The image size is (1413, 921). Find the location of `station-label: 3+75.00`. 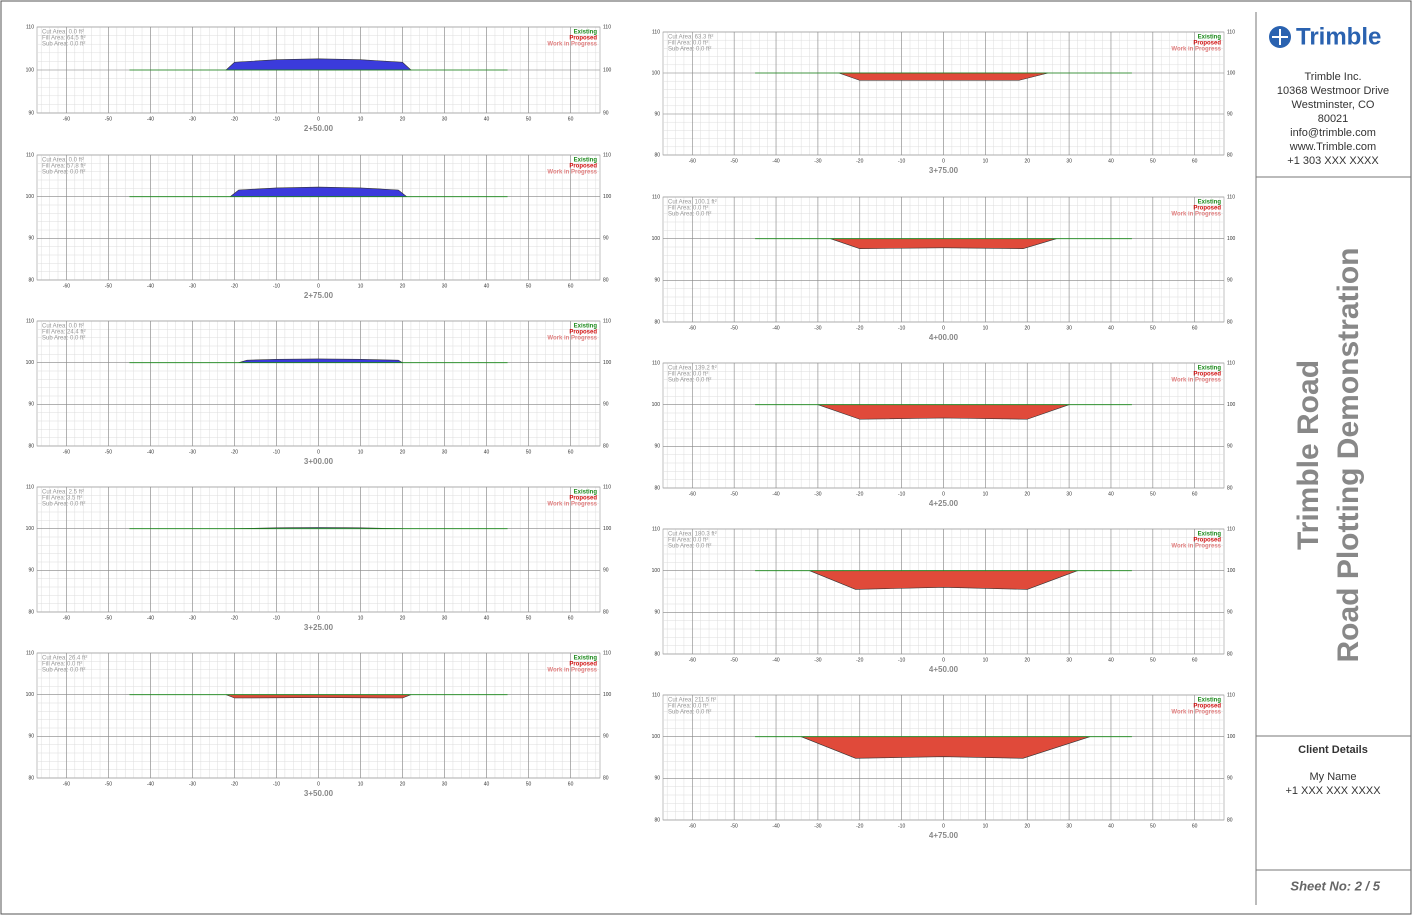

station-label: 3+75.00 is located at coordinates (944, 170).